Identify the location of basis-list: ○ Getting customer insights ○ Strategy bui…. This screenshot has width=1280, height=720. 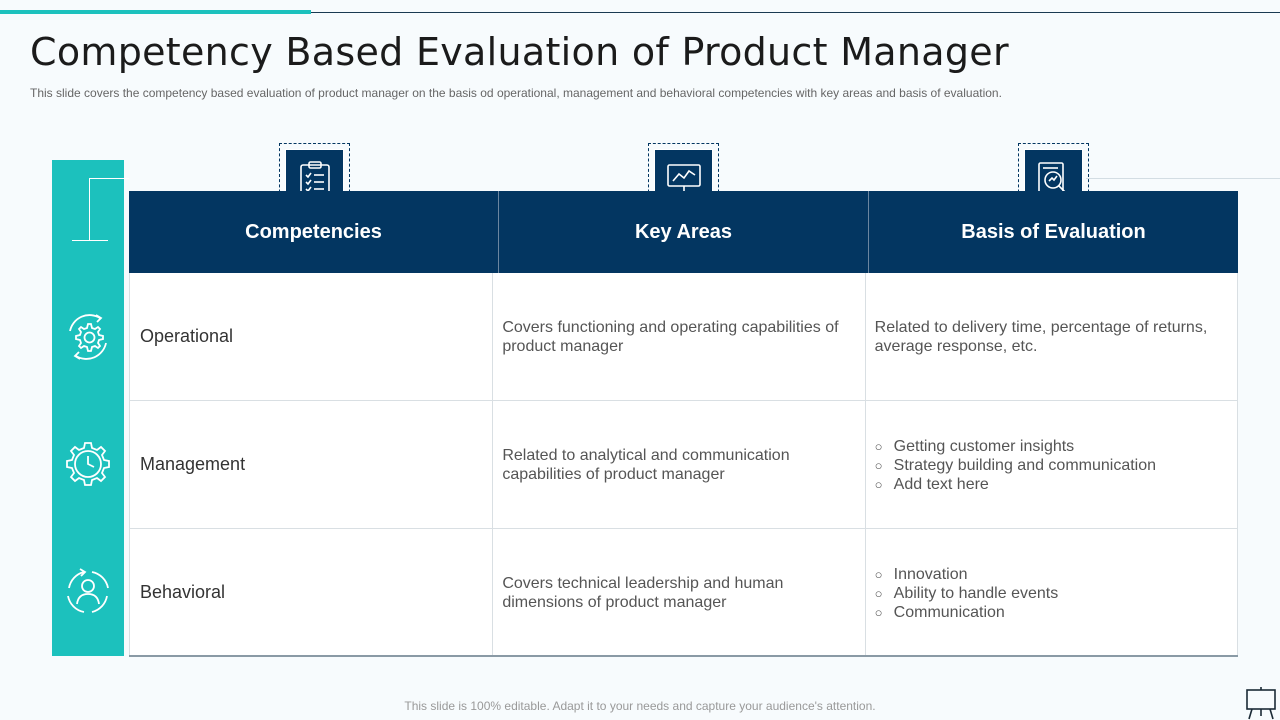
(1051, 465).